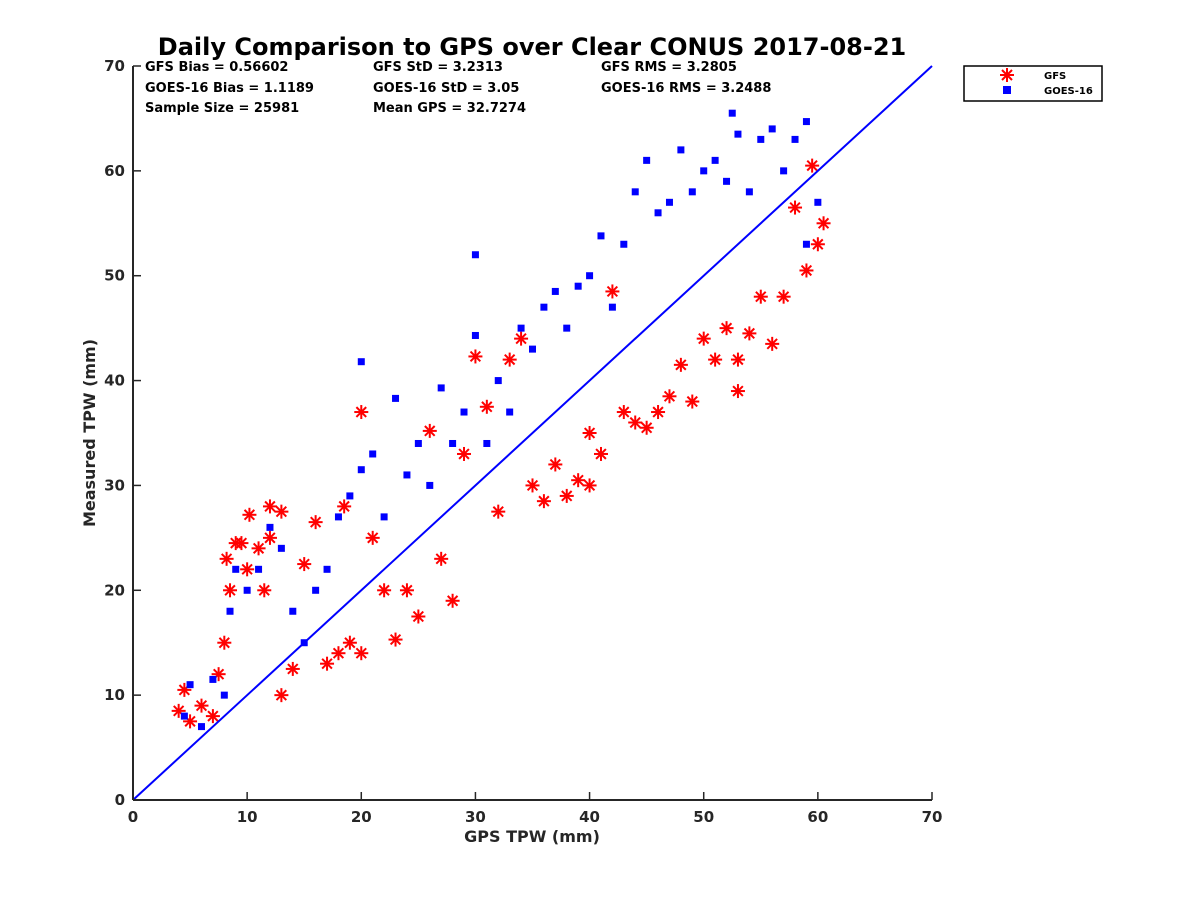 The image size is (1200, 900). What do you see at coordinates (114, 66) in the screenshot?
I see `y-tick-label: 70` at bounding box center [114, 66].